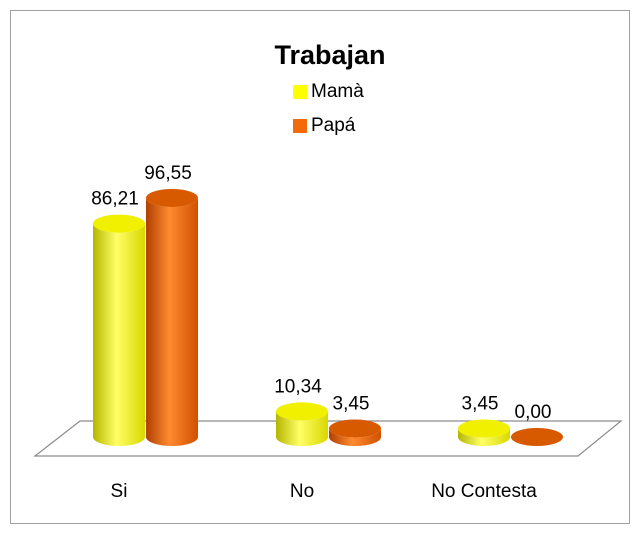 The image size is (639, 533). I want to click on data-label: 86,21, so click(115, 199).